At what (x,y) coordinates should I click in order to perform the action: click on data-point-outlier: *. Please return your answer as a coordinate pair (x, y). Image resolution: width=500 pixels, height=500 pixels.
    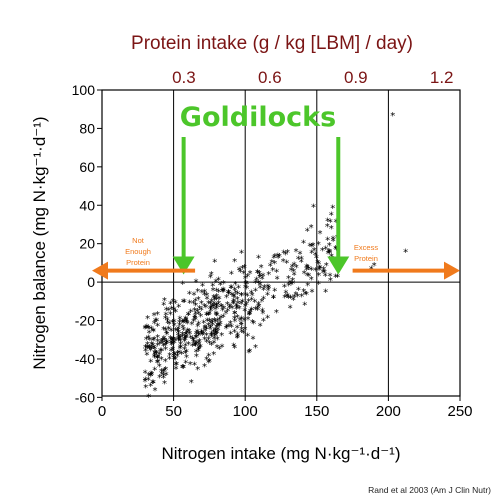
    Looking at the image, I should click on (374, 266).